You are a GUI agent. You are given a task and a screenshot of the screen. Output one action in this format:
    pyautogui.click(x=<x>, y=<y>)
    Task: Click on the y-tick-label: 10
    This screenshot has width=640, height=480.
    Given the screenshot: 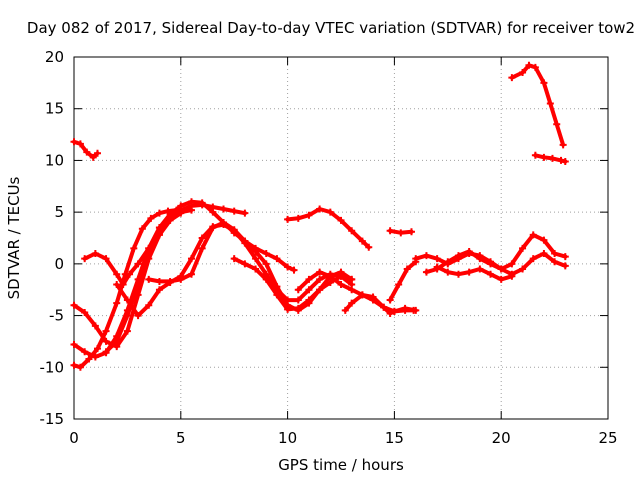 What is the action you would take?
    pyautogui.click(x=54, y=160)
    